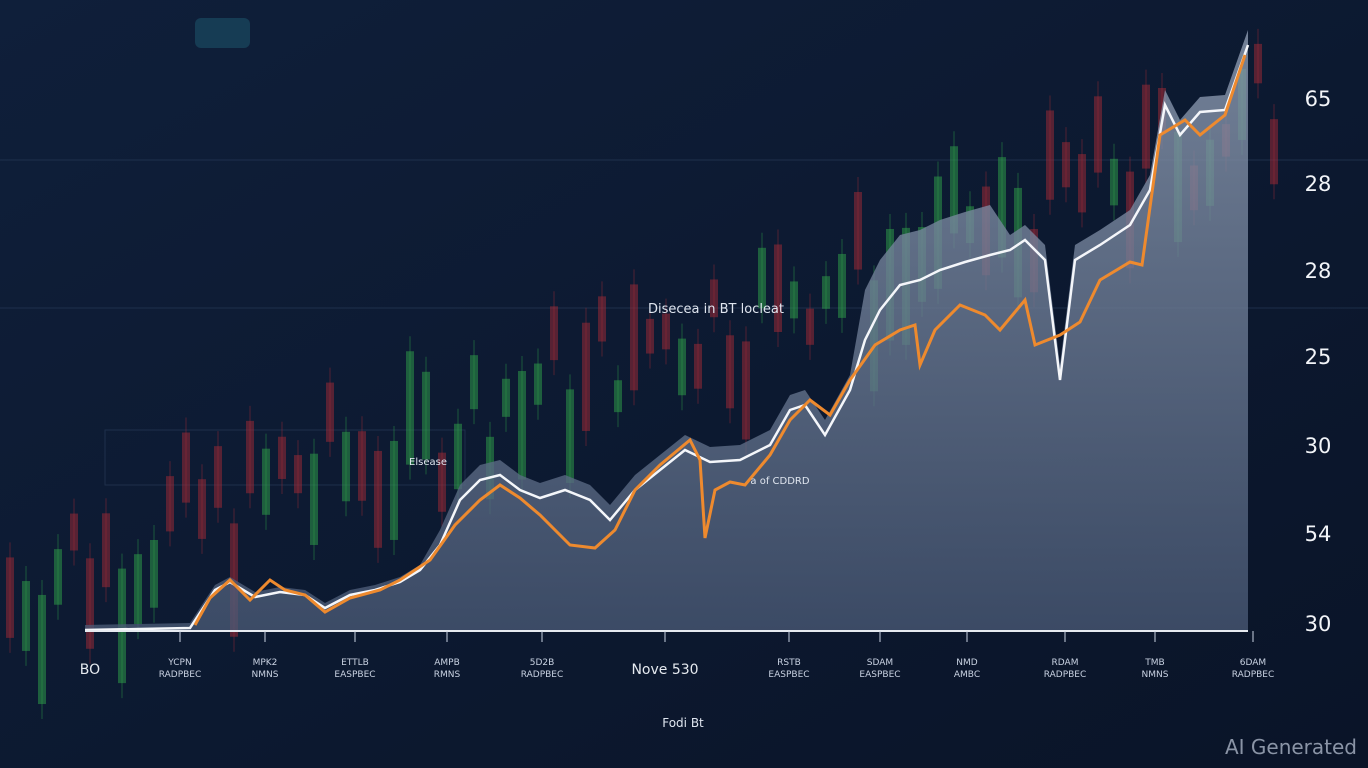  I want to click on annotation: Elsease, so click(428, 462).